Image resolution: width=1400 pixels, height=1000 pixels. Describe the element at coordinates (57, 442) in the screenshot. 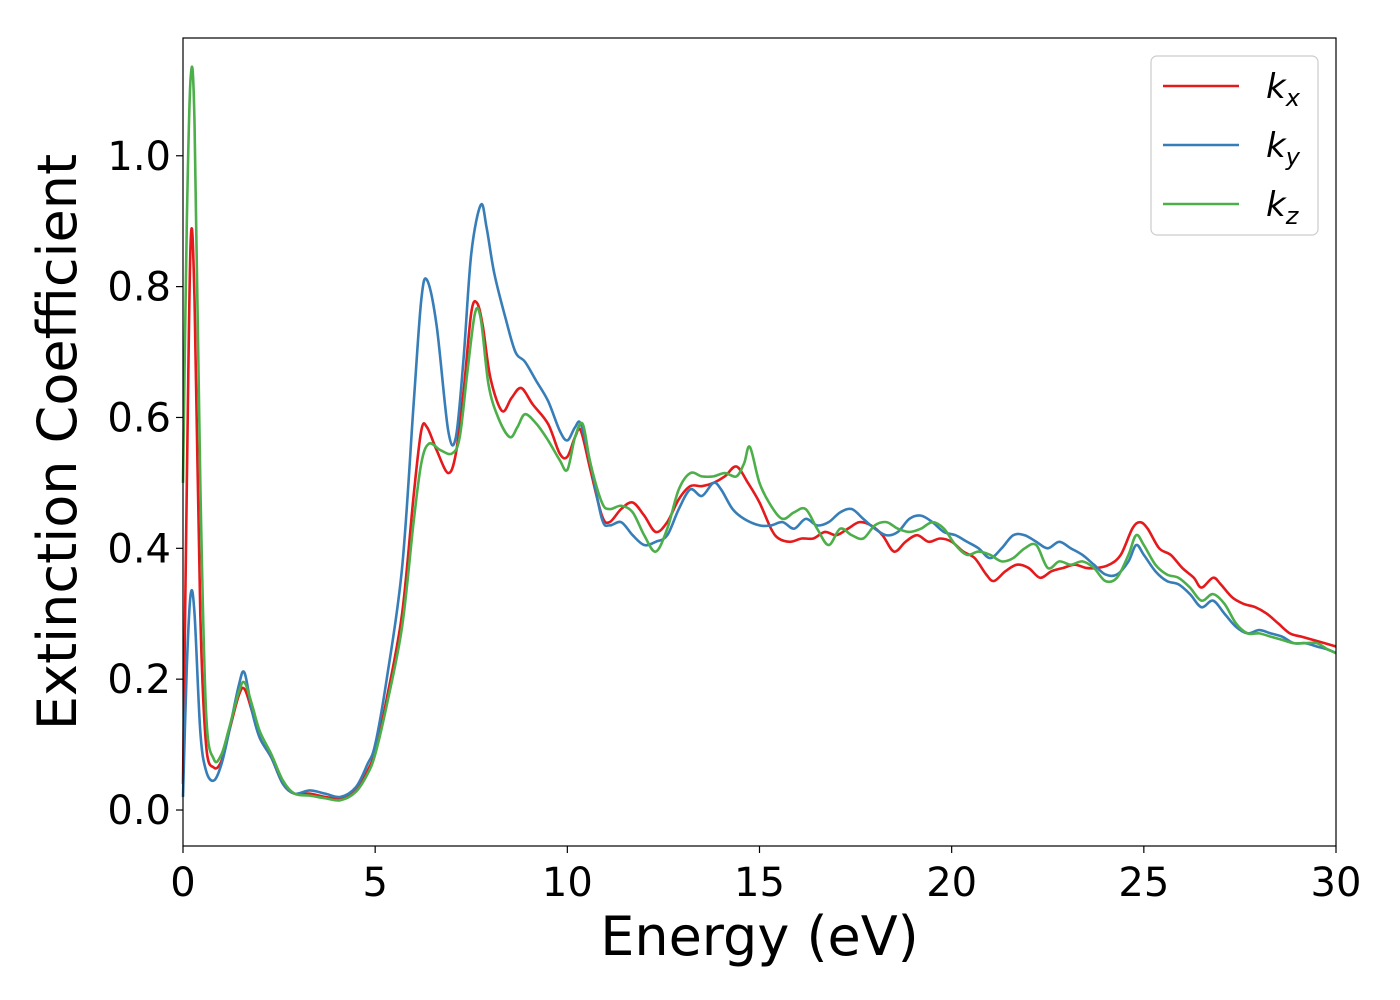

I see `y-axis-label: Extinction Coefficient` at that location.